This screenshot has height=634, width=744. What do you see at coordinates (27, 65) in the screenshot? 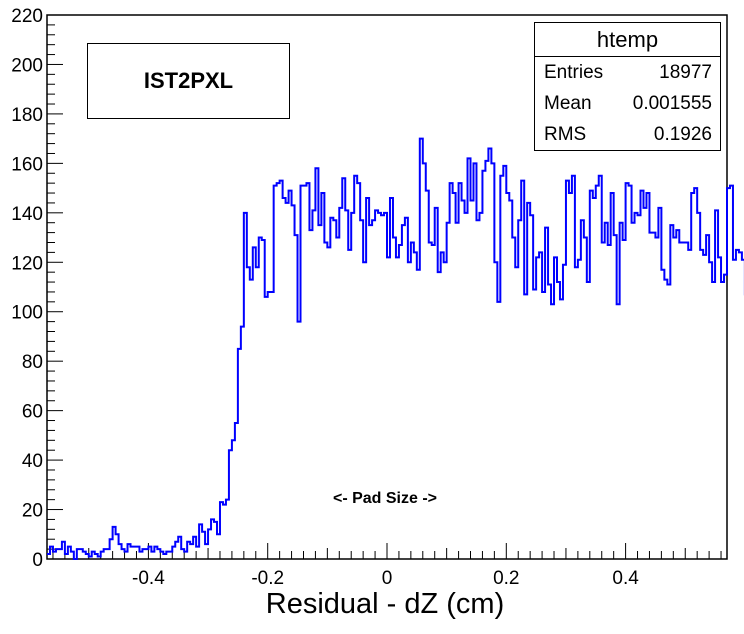
I see `y-tick-label: 200` at bounding box center [27, 65].